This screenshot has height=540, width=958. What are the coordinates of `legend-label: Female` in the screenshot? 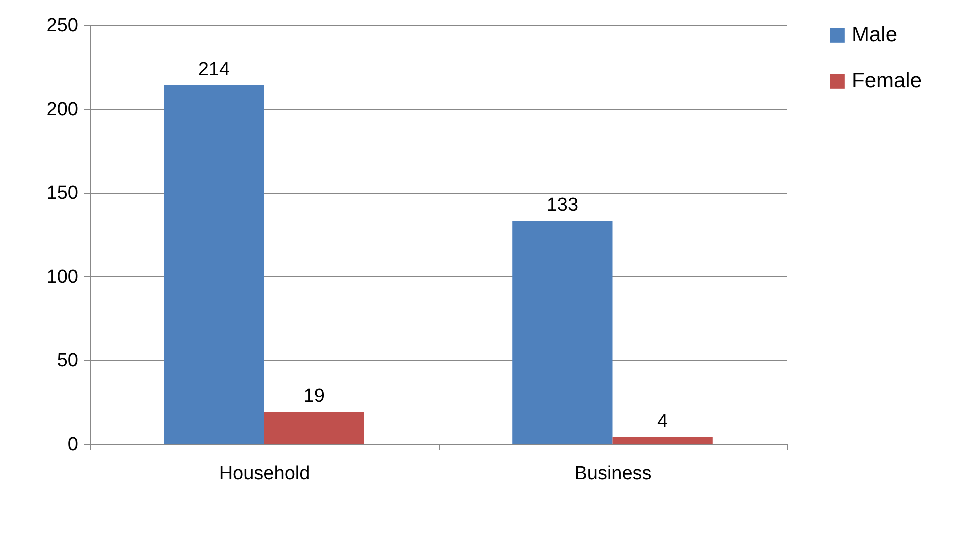 It's located at (887, 81).